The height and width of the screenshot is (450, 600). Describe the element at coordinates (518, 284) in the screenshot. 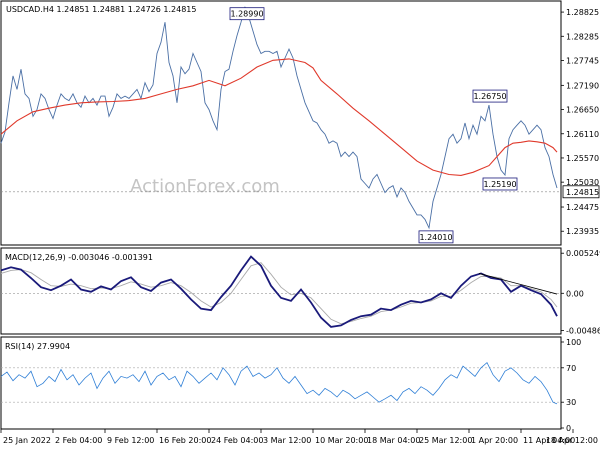

I see `macd-trendline` at that location.